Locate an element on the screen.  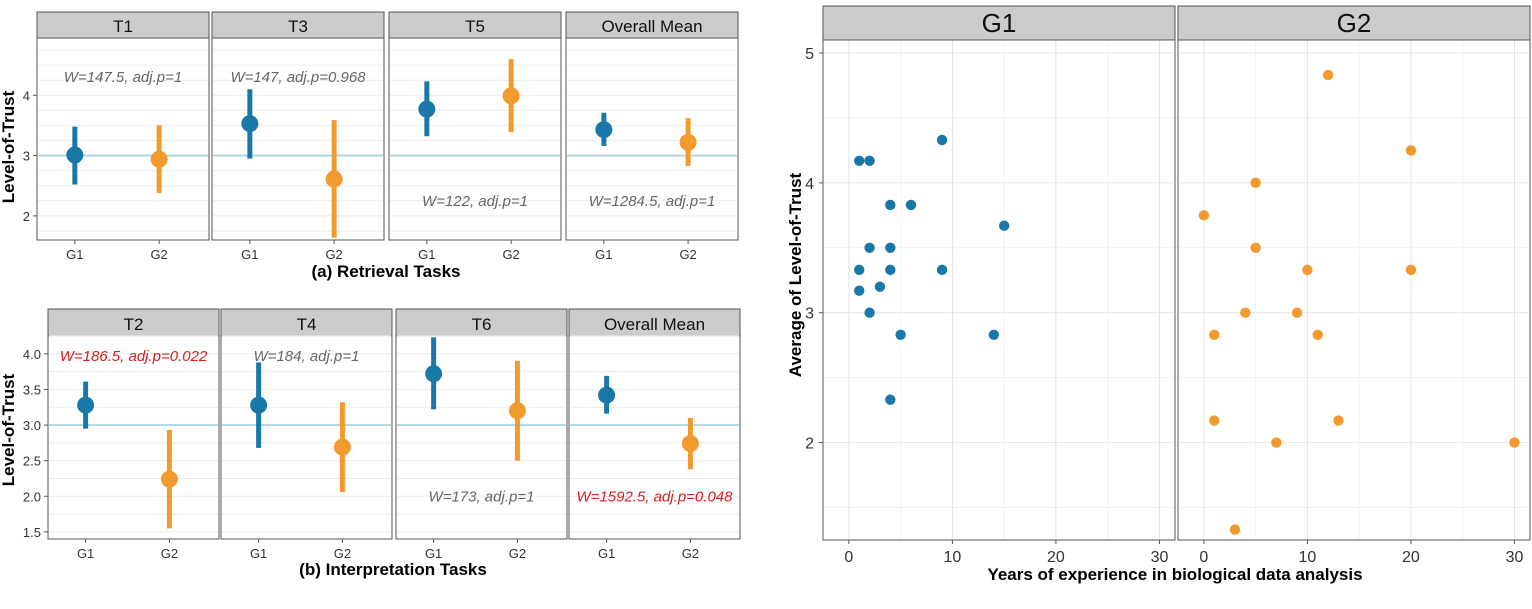
panel-t3: T3 G1 G2 W=147, adj.p=0.968 is located at coordinates (298, 136).